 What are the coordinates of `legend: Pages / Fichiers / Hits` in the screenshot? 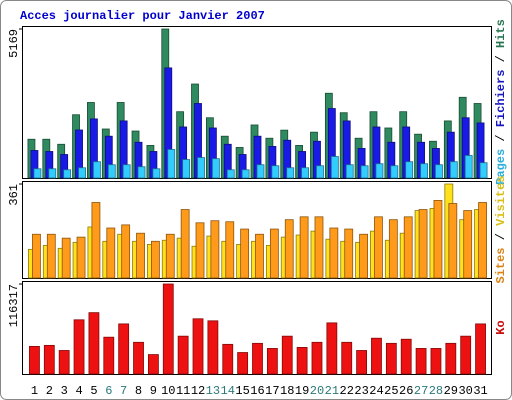 It's located at (501, 102).